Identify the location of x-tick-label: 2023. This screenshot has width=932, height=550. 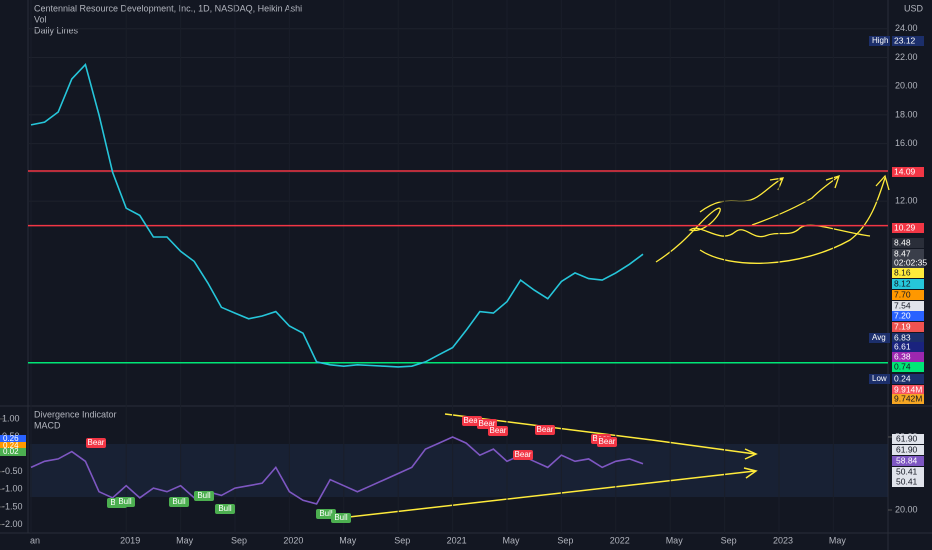
(783, 540).